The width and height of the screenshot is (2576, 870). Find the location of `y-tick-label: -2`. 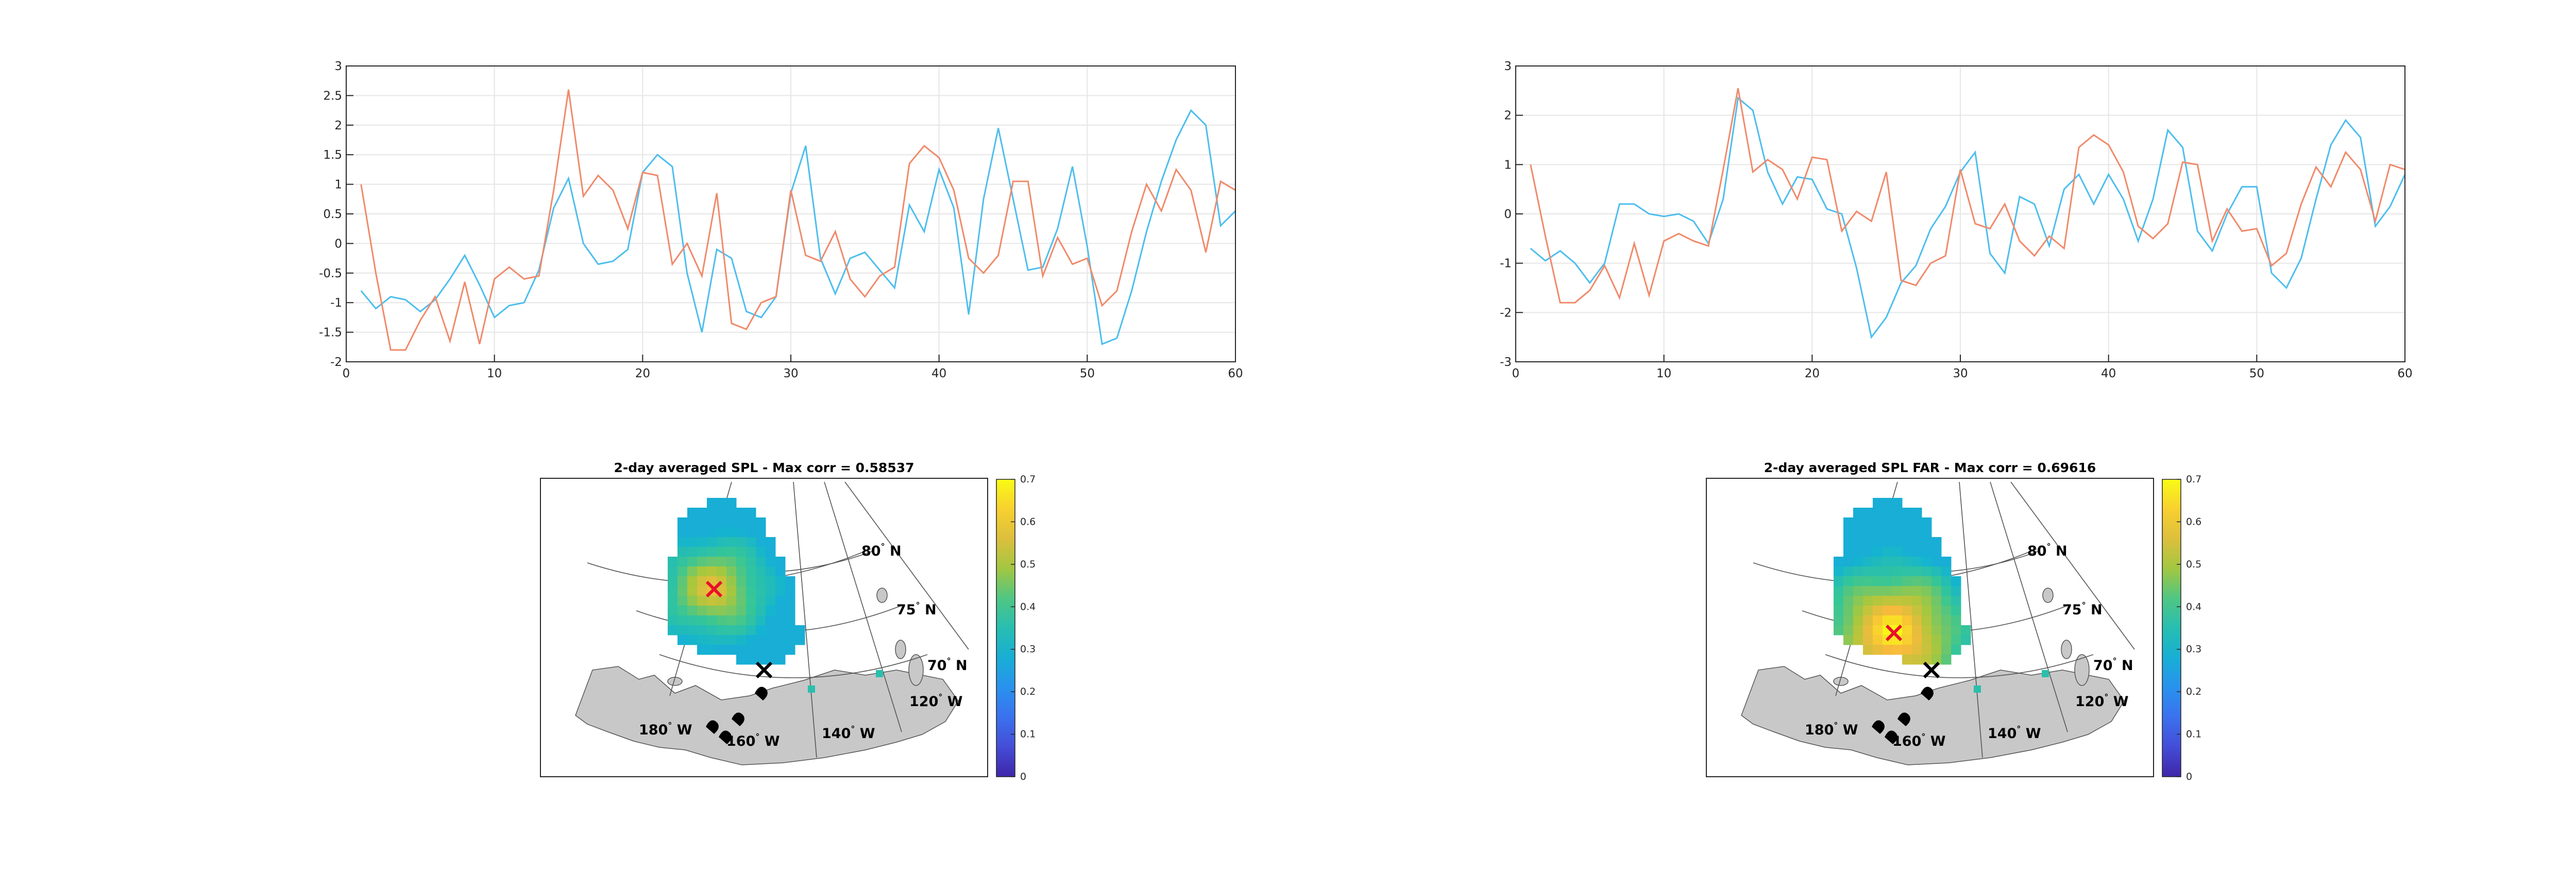

y-tick-label: -2 is located at coordinates (1506, 313).